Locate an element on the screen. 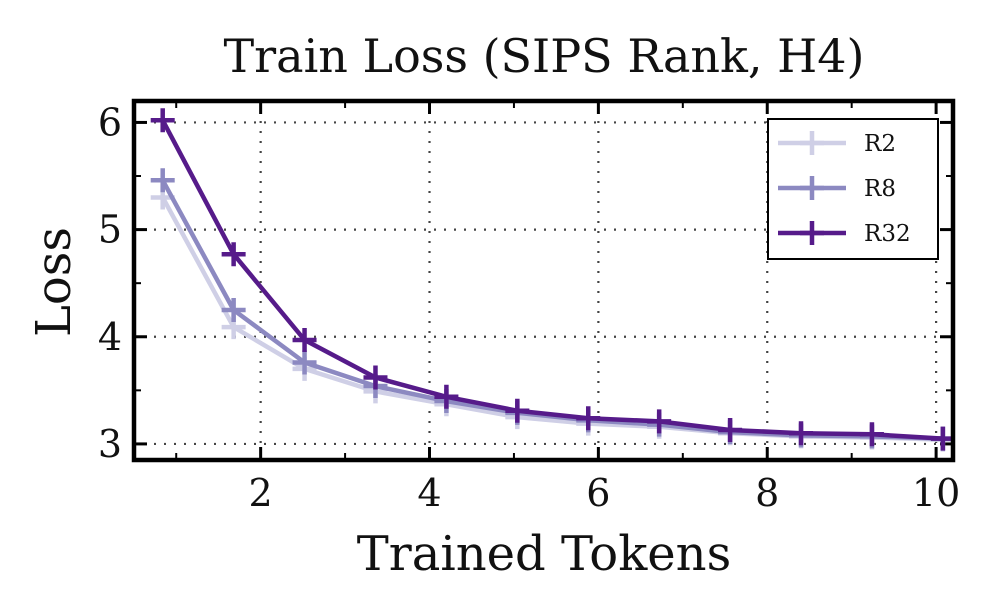  x-axis-label: Trained Tokens is located at coordinates (544, 554).